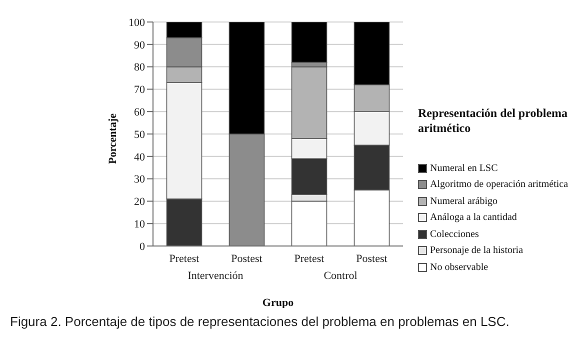 The height and width of the screenshot is (340, 580). Describe the element at coordinates (137, 22) in the screenshot. I see `y-tick-label: 100` at that location.